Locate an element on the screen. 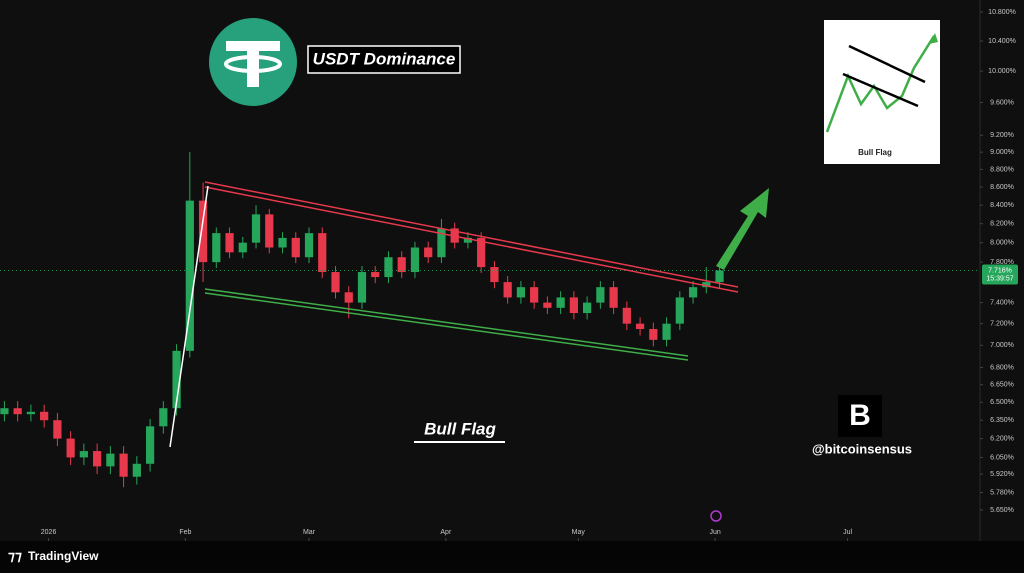 This screenshot has width=1024, height=573. y-tick-label: 5.650% is located at coordinates (1002, 510).